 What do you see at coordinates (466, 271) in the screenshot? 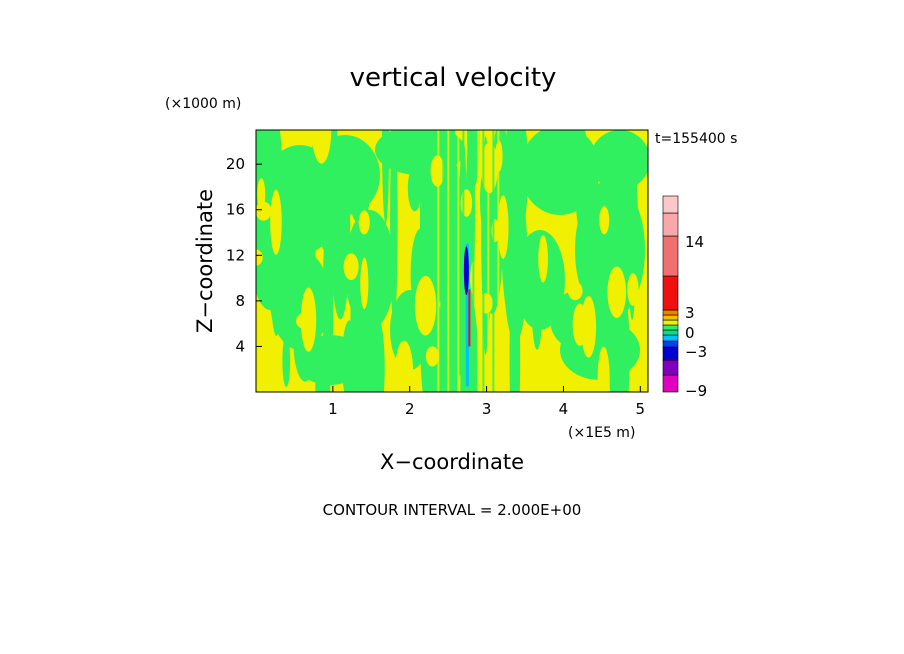
I see `plume-core-negative` at bounding box center [466, 271].